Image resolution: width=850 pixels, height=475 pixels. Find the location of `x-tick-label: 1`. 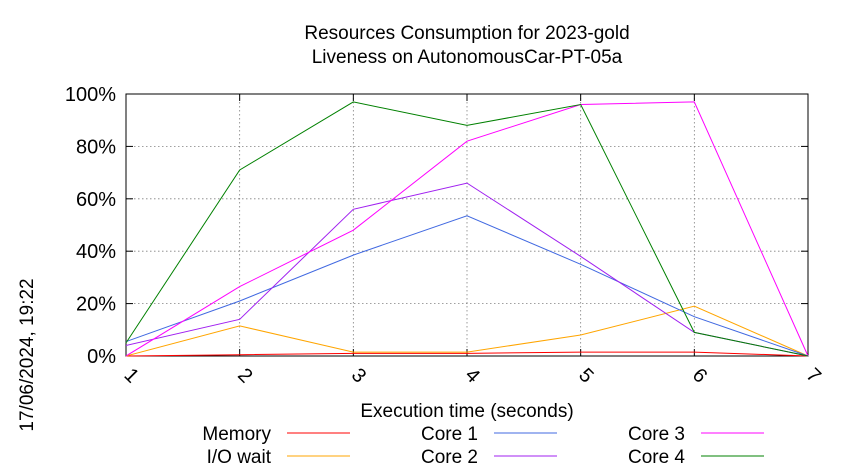

x-tick-label: 1 is located at coordinates (131, 375).